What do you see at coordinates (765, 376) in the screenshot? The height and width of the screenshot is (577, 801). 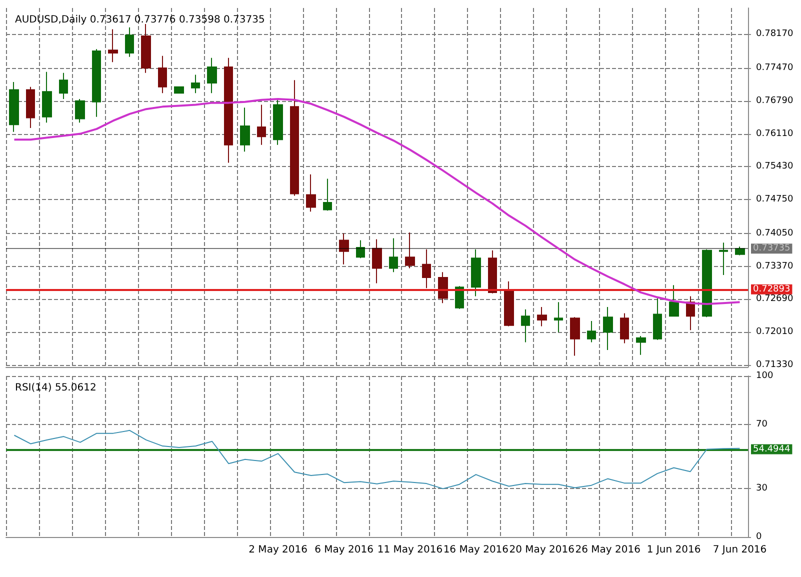 I see `y-tick-label: 100` at bounding box center [765, 376].